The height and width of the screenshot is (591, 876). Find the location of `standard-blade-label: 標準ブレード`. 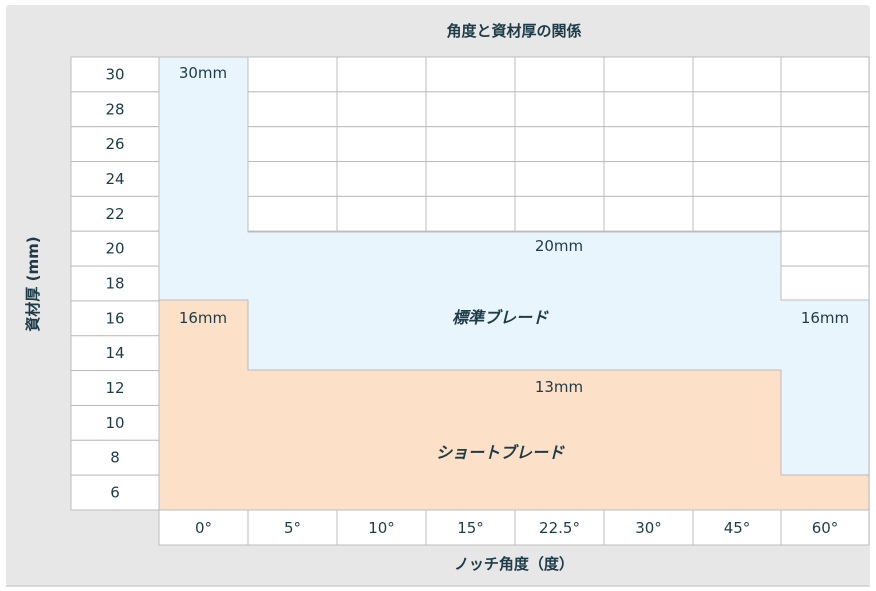

standard-blade-label: 標準ブレード is located at coordinates (500, 317).